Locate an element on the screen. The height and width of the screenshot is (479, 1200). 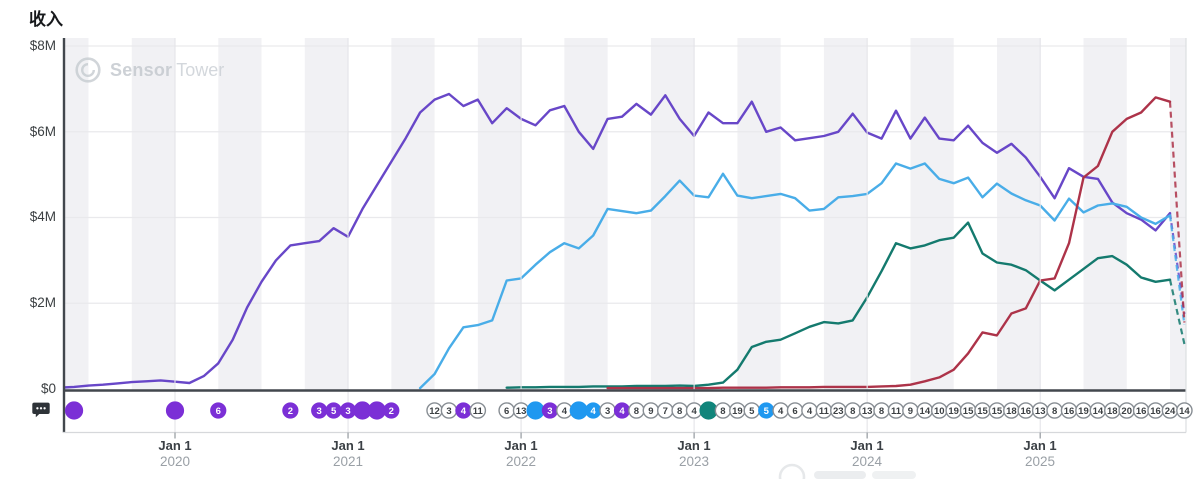
event-count: 7 is located at coordinates (665, 411).